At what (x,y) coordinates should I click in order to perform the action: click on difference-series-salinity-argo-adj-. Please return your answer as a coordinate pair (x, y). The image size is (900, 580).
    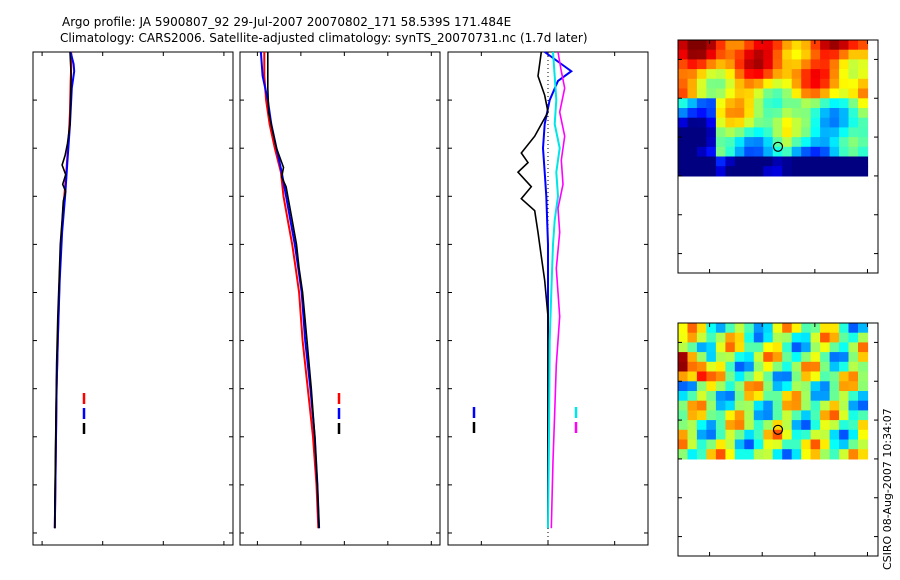
    Looking at the image, I should click on (558, 290).